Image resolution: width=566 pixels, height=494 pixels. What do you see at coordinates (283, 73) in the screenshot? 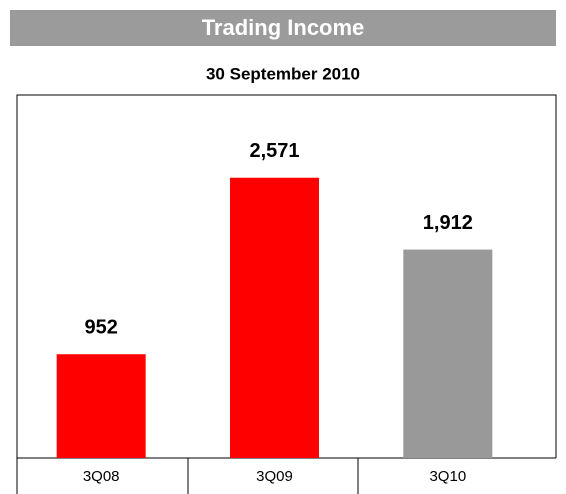
I see `chart-subtitle: 30 September 2010` at bounding box center [283, 73].